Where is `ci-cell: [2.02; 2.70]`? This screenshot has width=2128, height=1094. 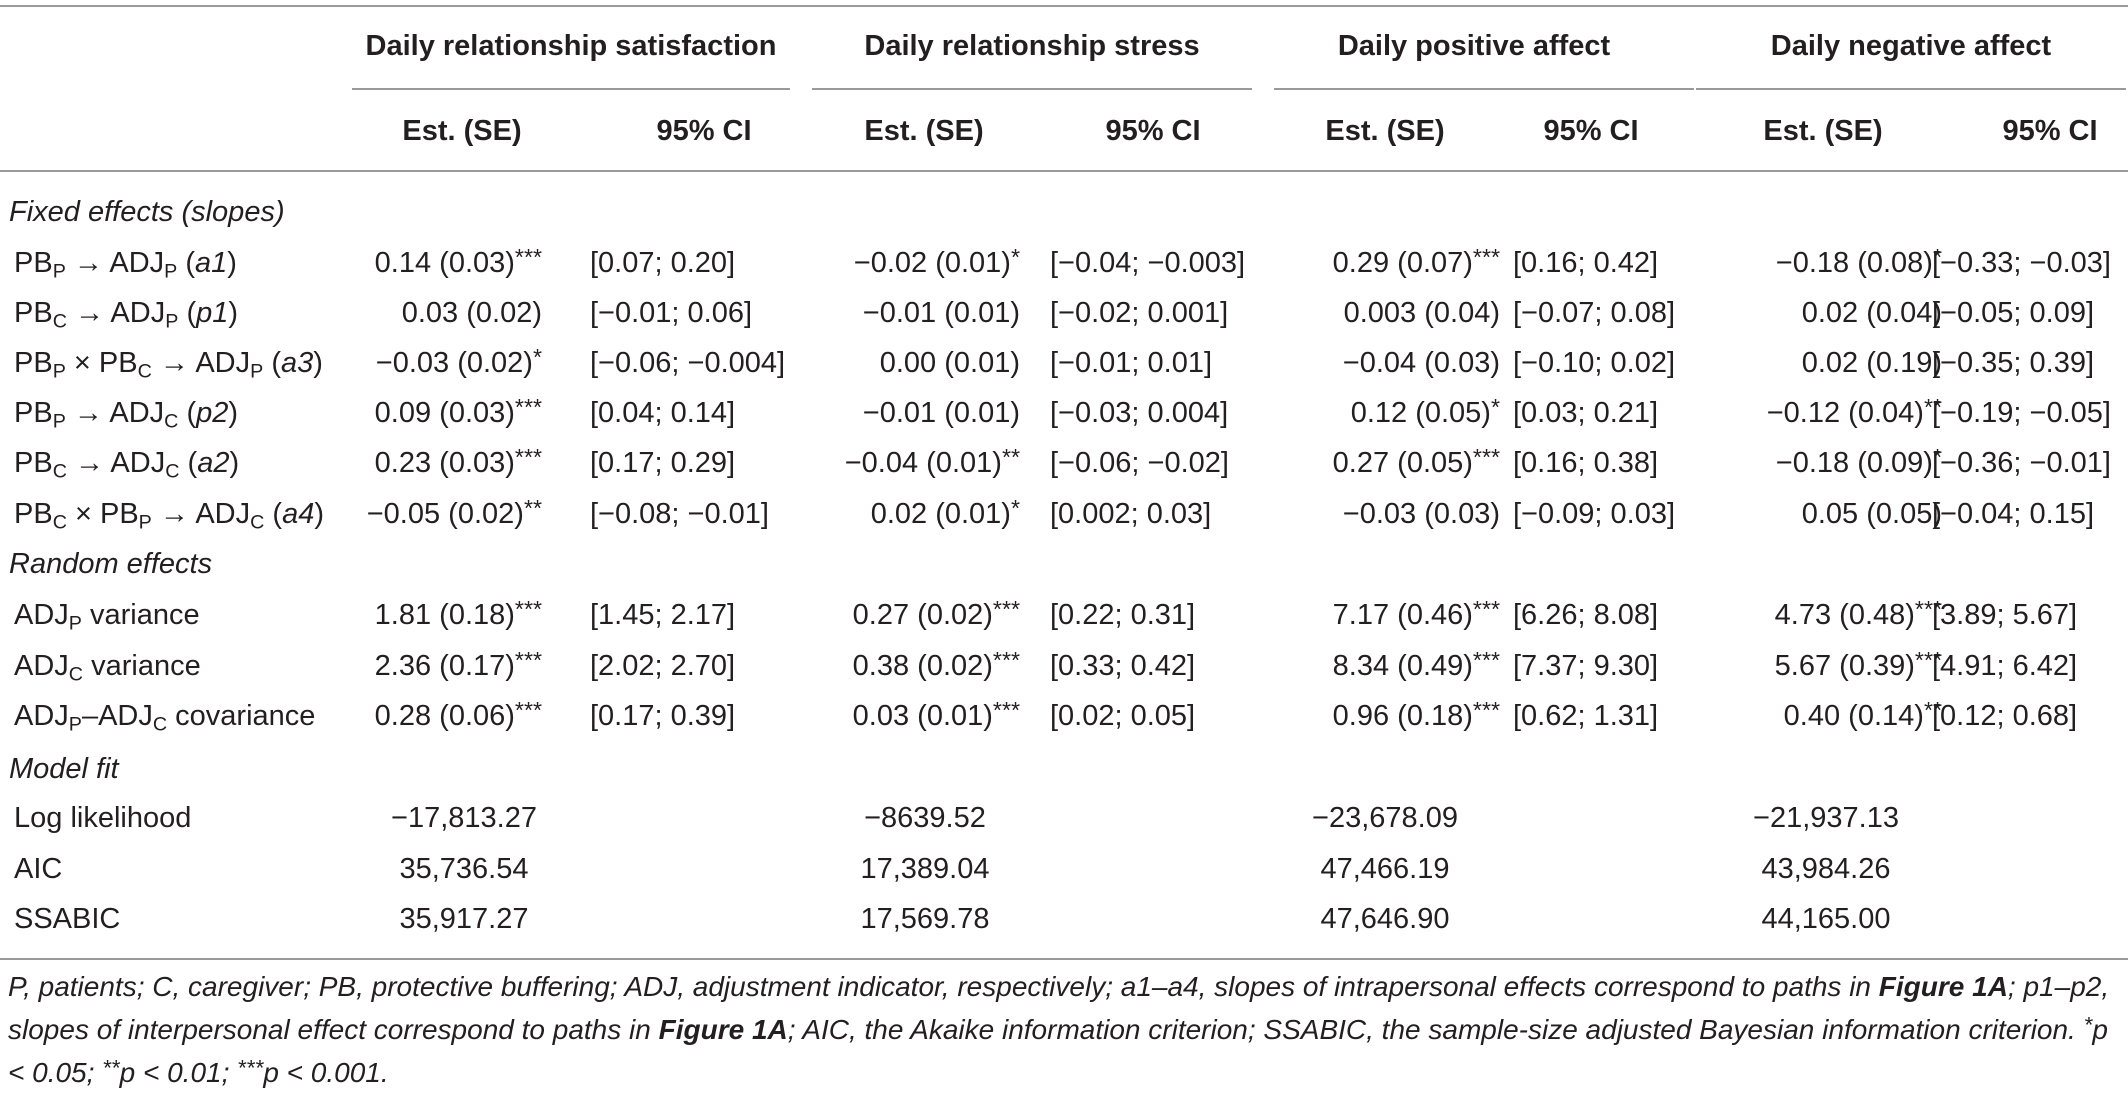 ci-cell: [2.02; 2.70] is located at coordinates (663, 666).